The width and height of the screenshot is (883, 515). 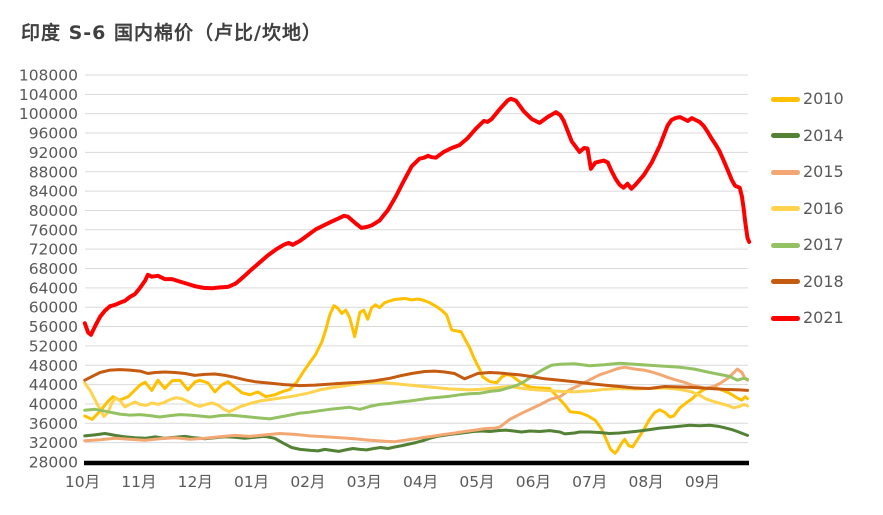 I want to click on x-tick-label-03月: 03月, so click(x=364, y=482).